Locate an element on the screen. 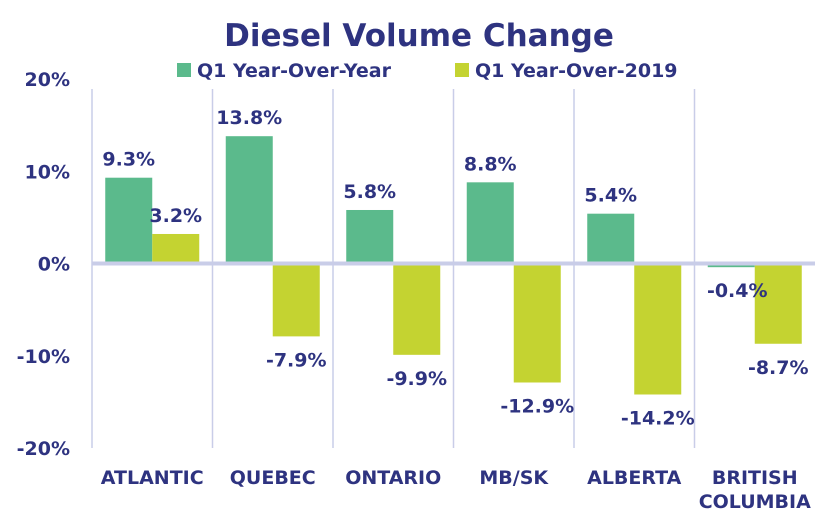 This screenshot has height=528, width=838. legend-label-2019: Q1 Year-Over-2019 is located at coordinates (576, 71).